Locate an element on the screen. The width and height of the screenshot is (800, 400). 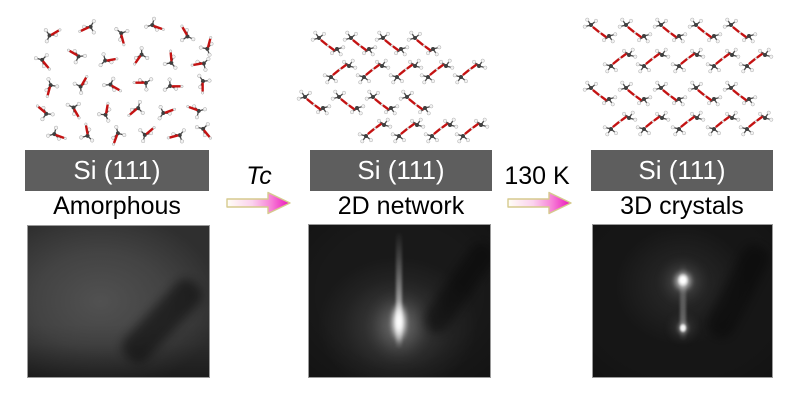
substrate-bar-amorphous: Si (111) is located at coordinates (117, 170).